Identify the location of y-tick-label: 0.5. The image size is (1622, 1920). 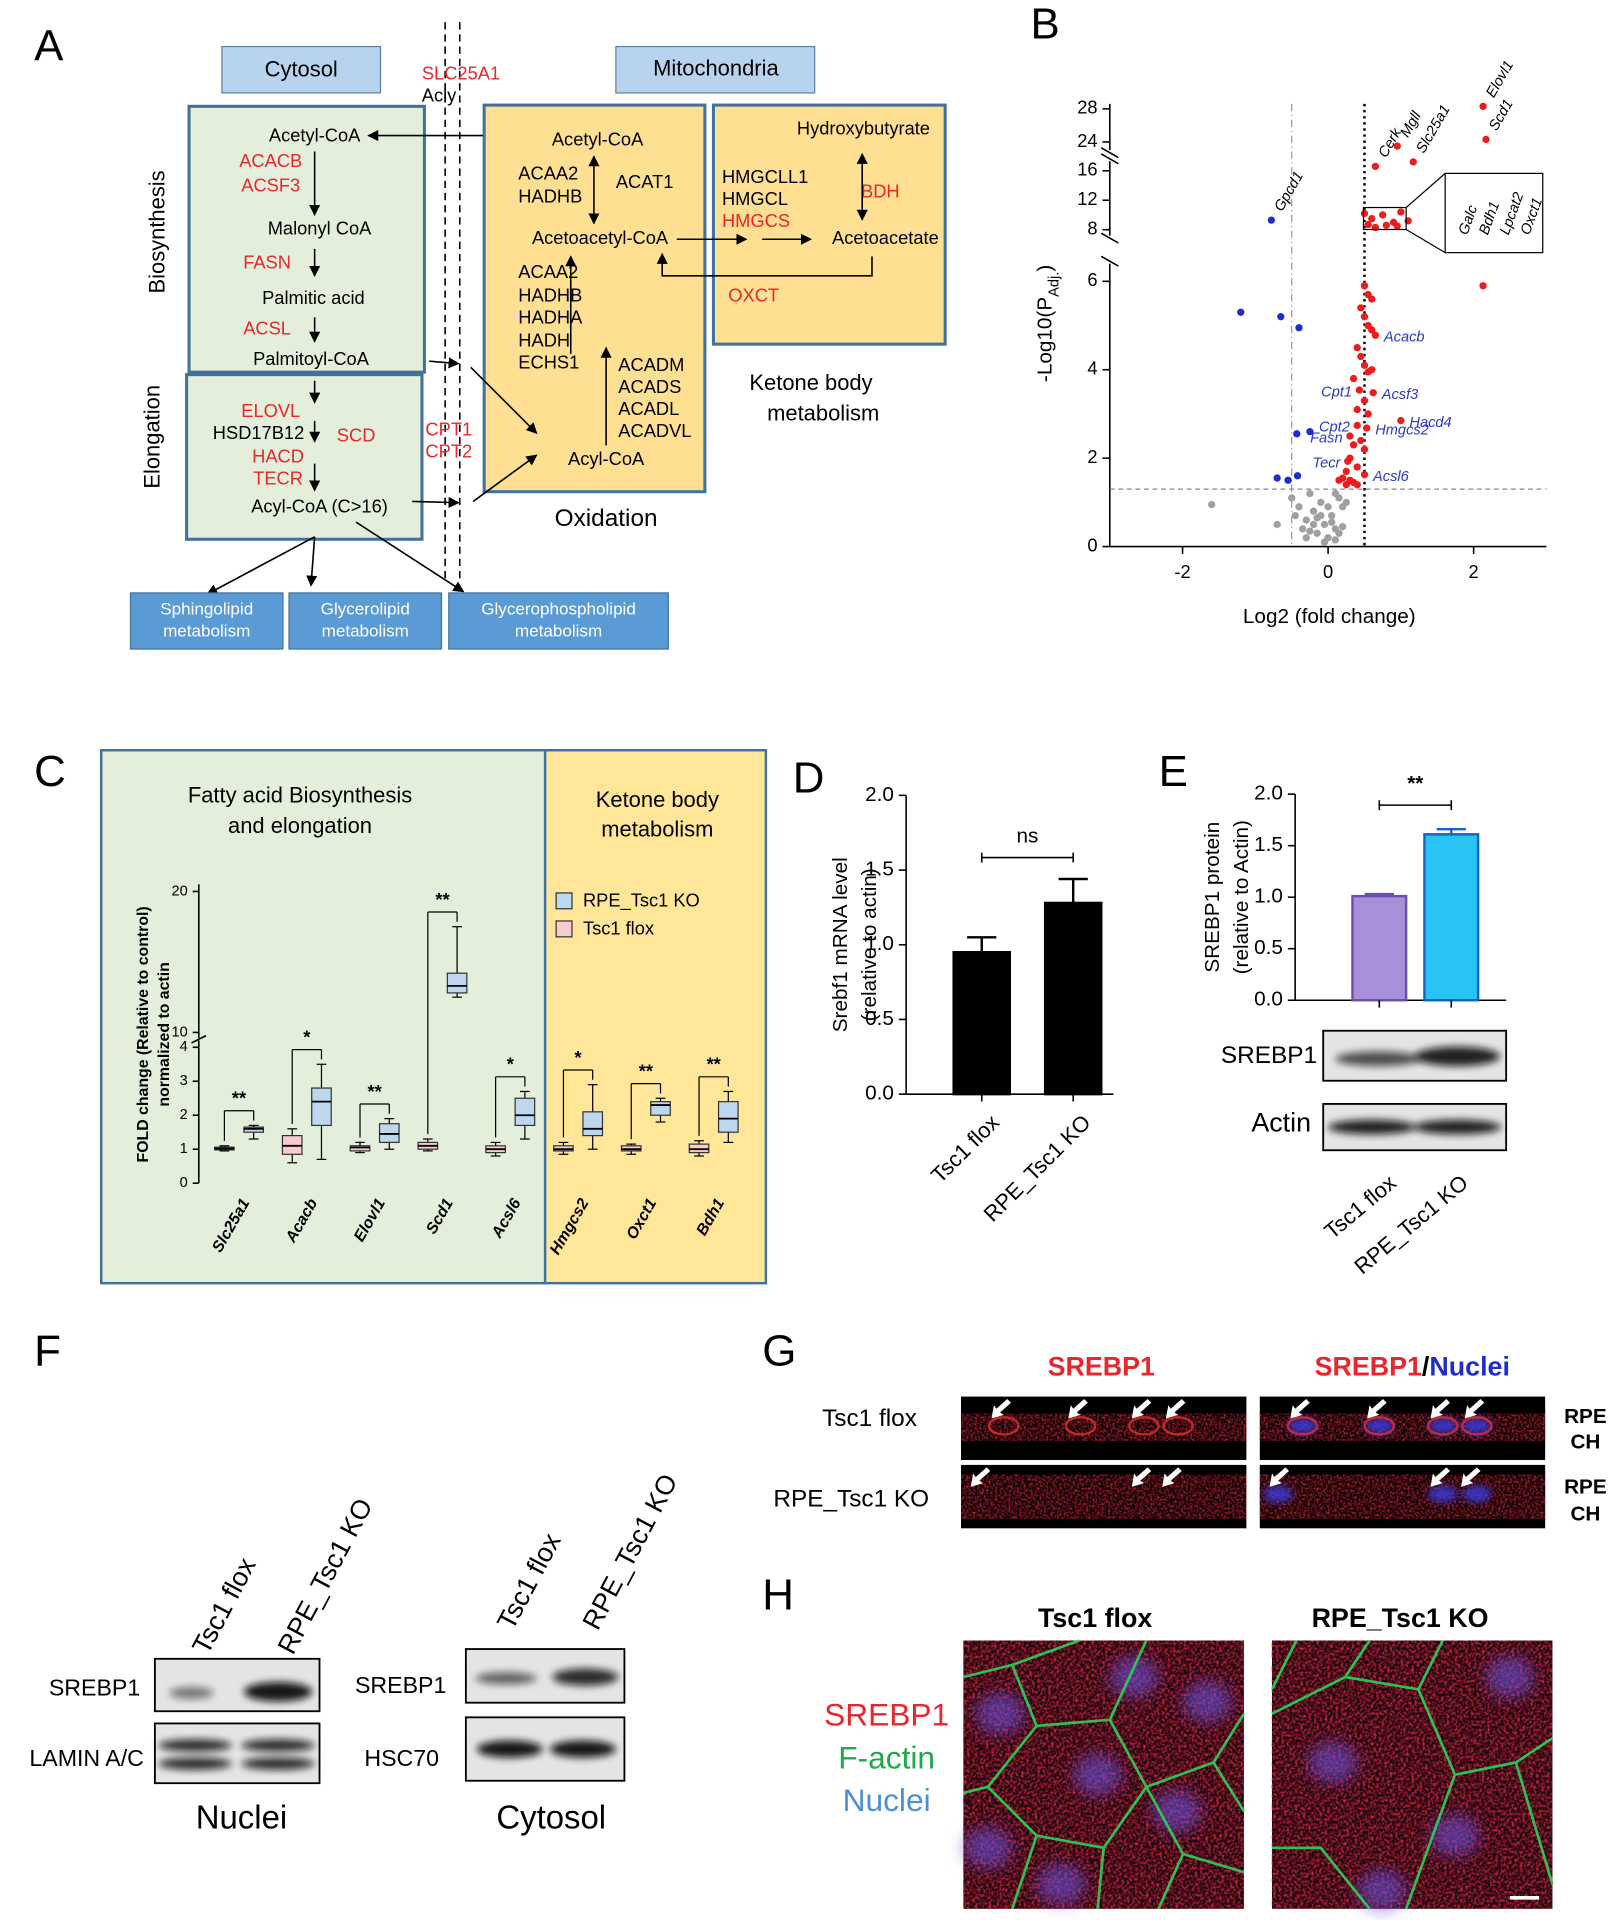
(879, 1018).